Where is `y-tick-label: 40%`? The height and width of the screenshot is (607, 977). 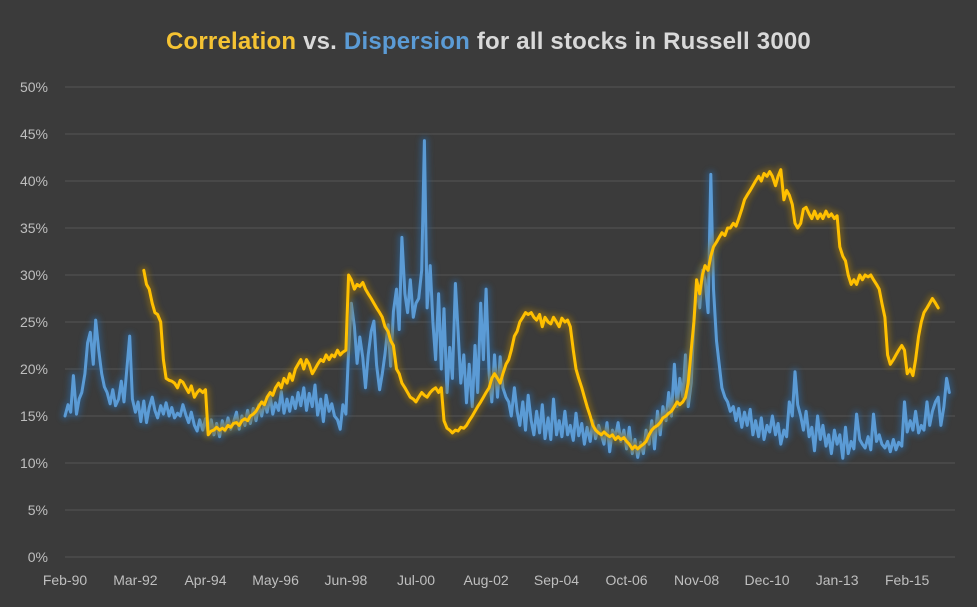 y-tick-label: 40% is located at coordinates (34, 181).